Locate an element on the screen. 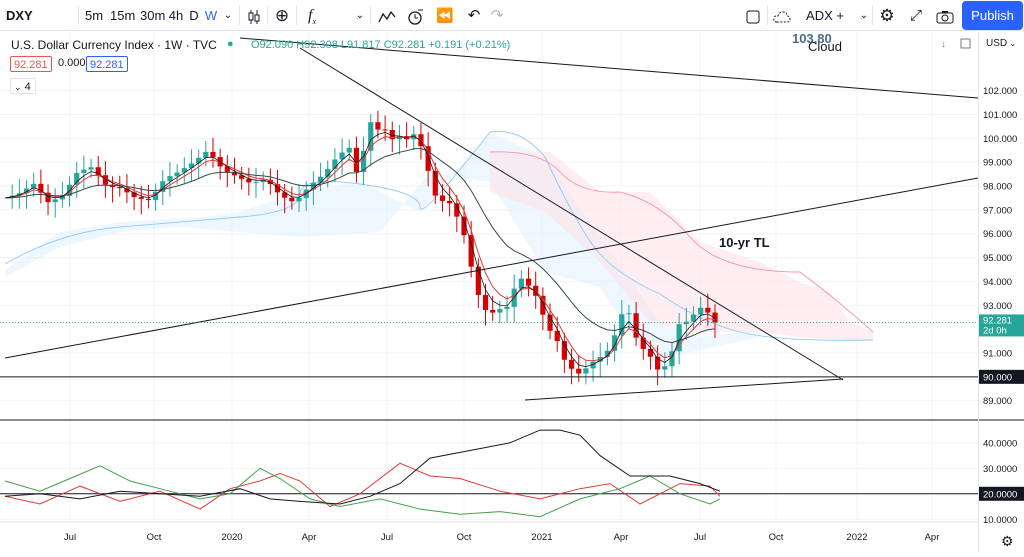  replay-icon: ⏪ is located at coordinates (445, 15).